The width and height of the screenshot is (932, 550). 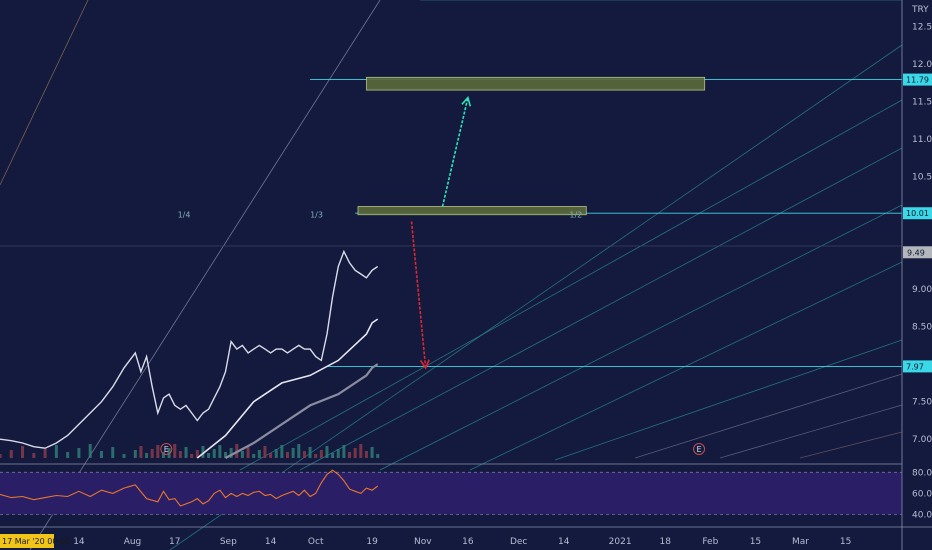 What do you see at coordinates (922, 328) in the screenshot?
I see `price-tick-label: 8.50` at bounding box center [922, 328].